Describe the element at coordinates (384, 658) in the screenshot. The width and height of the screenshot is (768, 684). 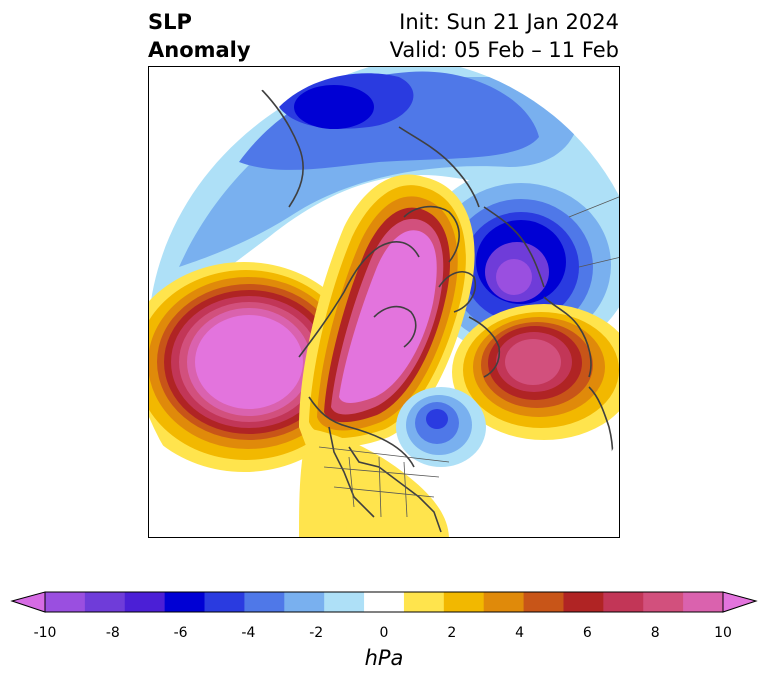
I see `colorbar-unit: hPa` at that location.